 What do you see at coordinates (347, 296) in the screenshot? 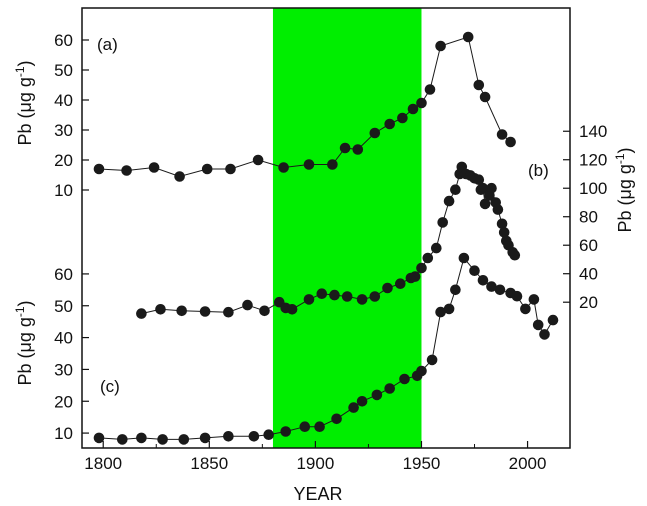
I see `point-b-1915` at bounding box center [347, 296].